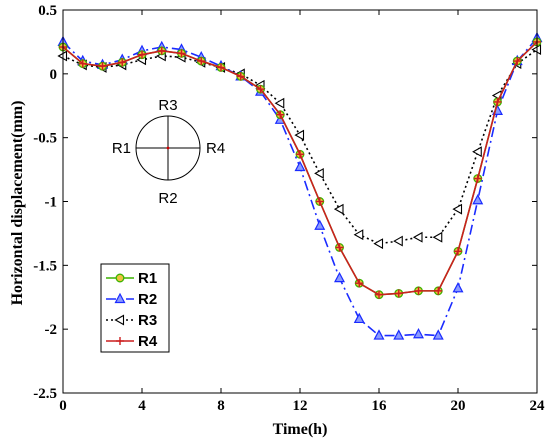 The width and height of the screenshot is (550, 446). Describe the element at coordinates (132, 310) in the screenshot. I see `legend-items: R1 R2 R3 R4` at that location.